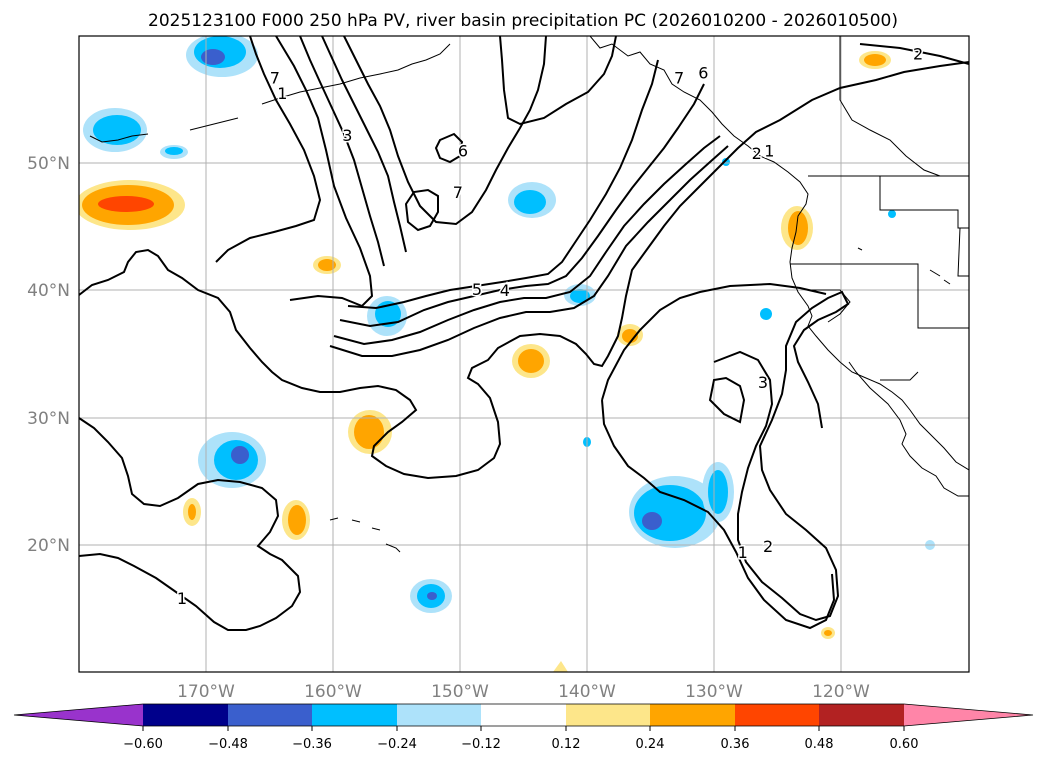  Describe the element at coordinates (48, 355) in the screenshot. I see `lat-tick-labels: 20°N 30°N 40°N 50°N` at that location.